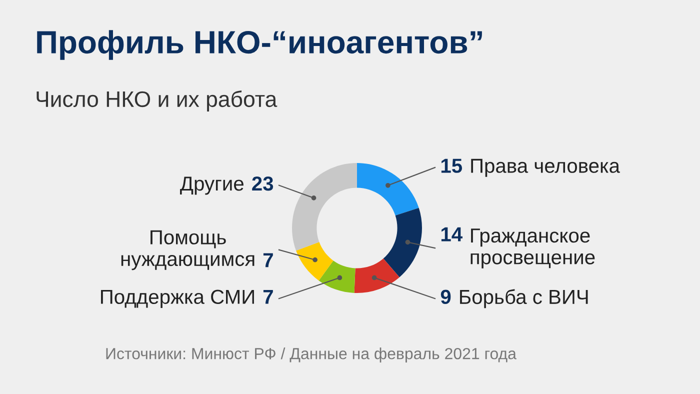 The height and width of the screenshot is (394, 700). What do you see at coordinates (451, 165) in the screenshot?
I see `data-label: 15` at bounding box center [451, 165].